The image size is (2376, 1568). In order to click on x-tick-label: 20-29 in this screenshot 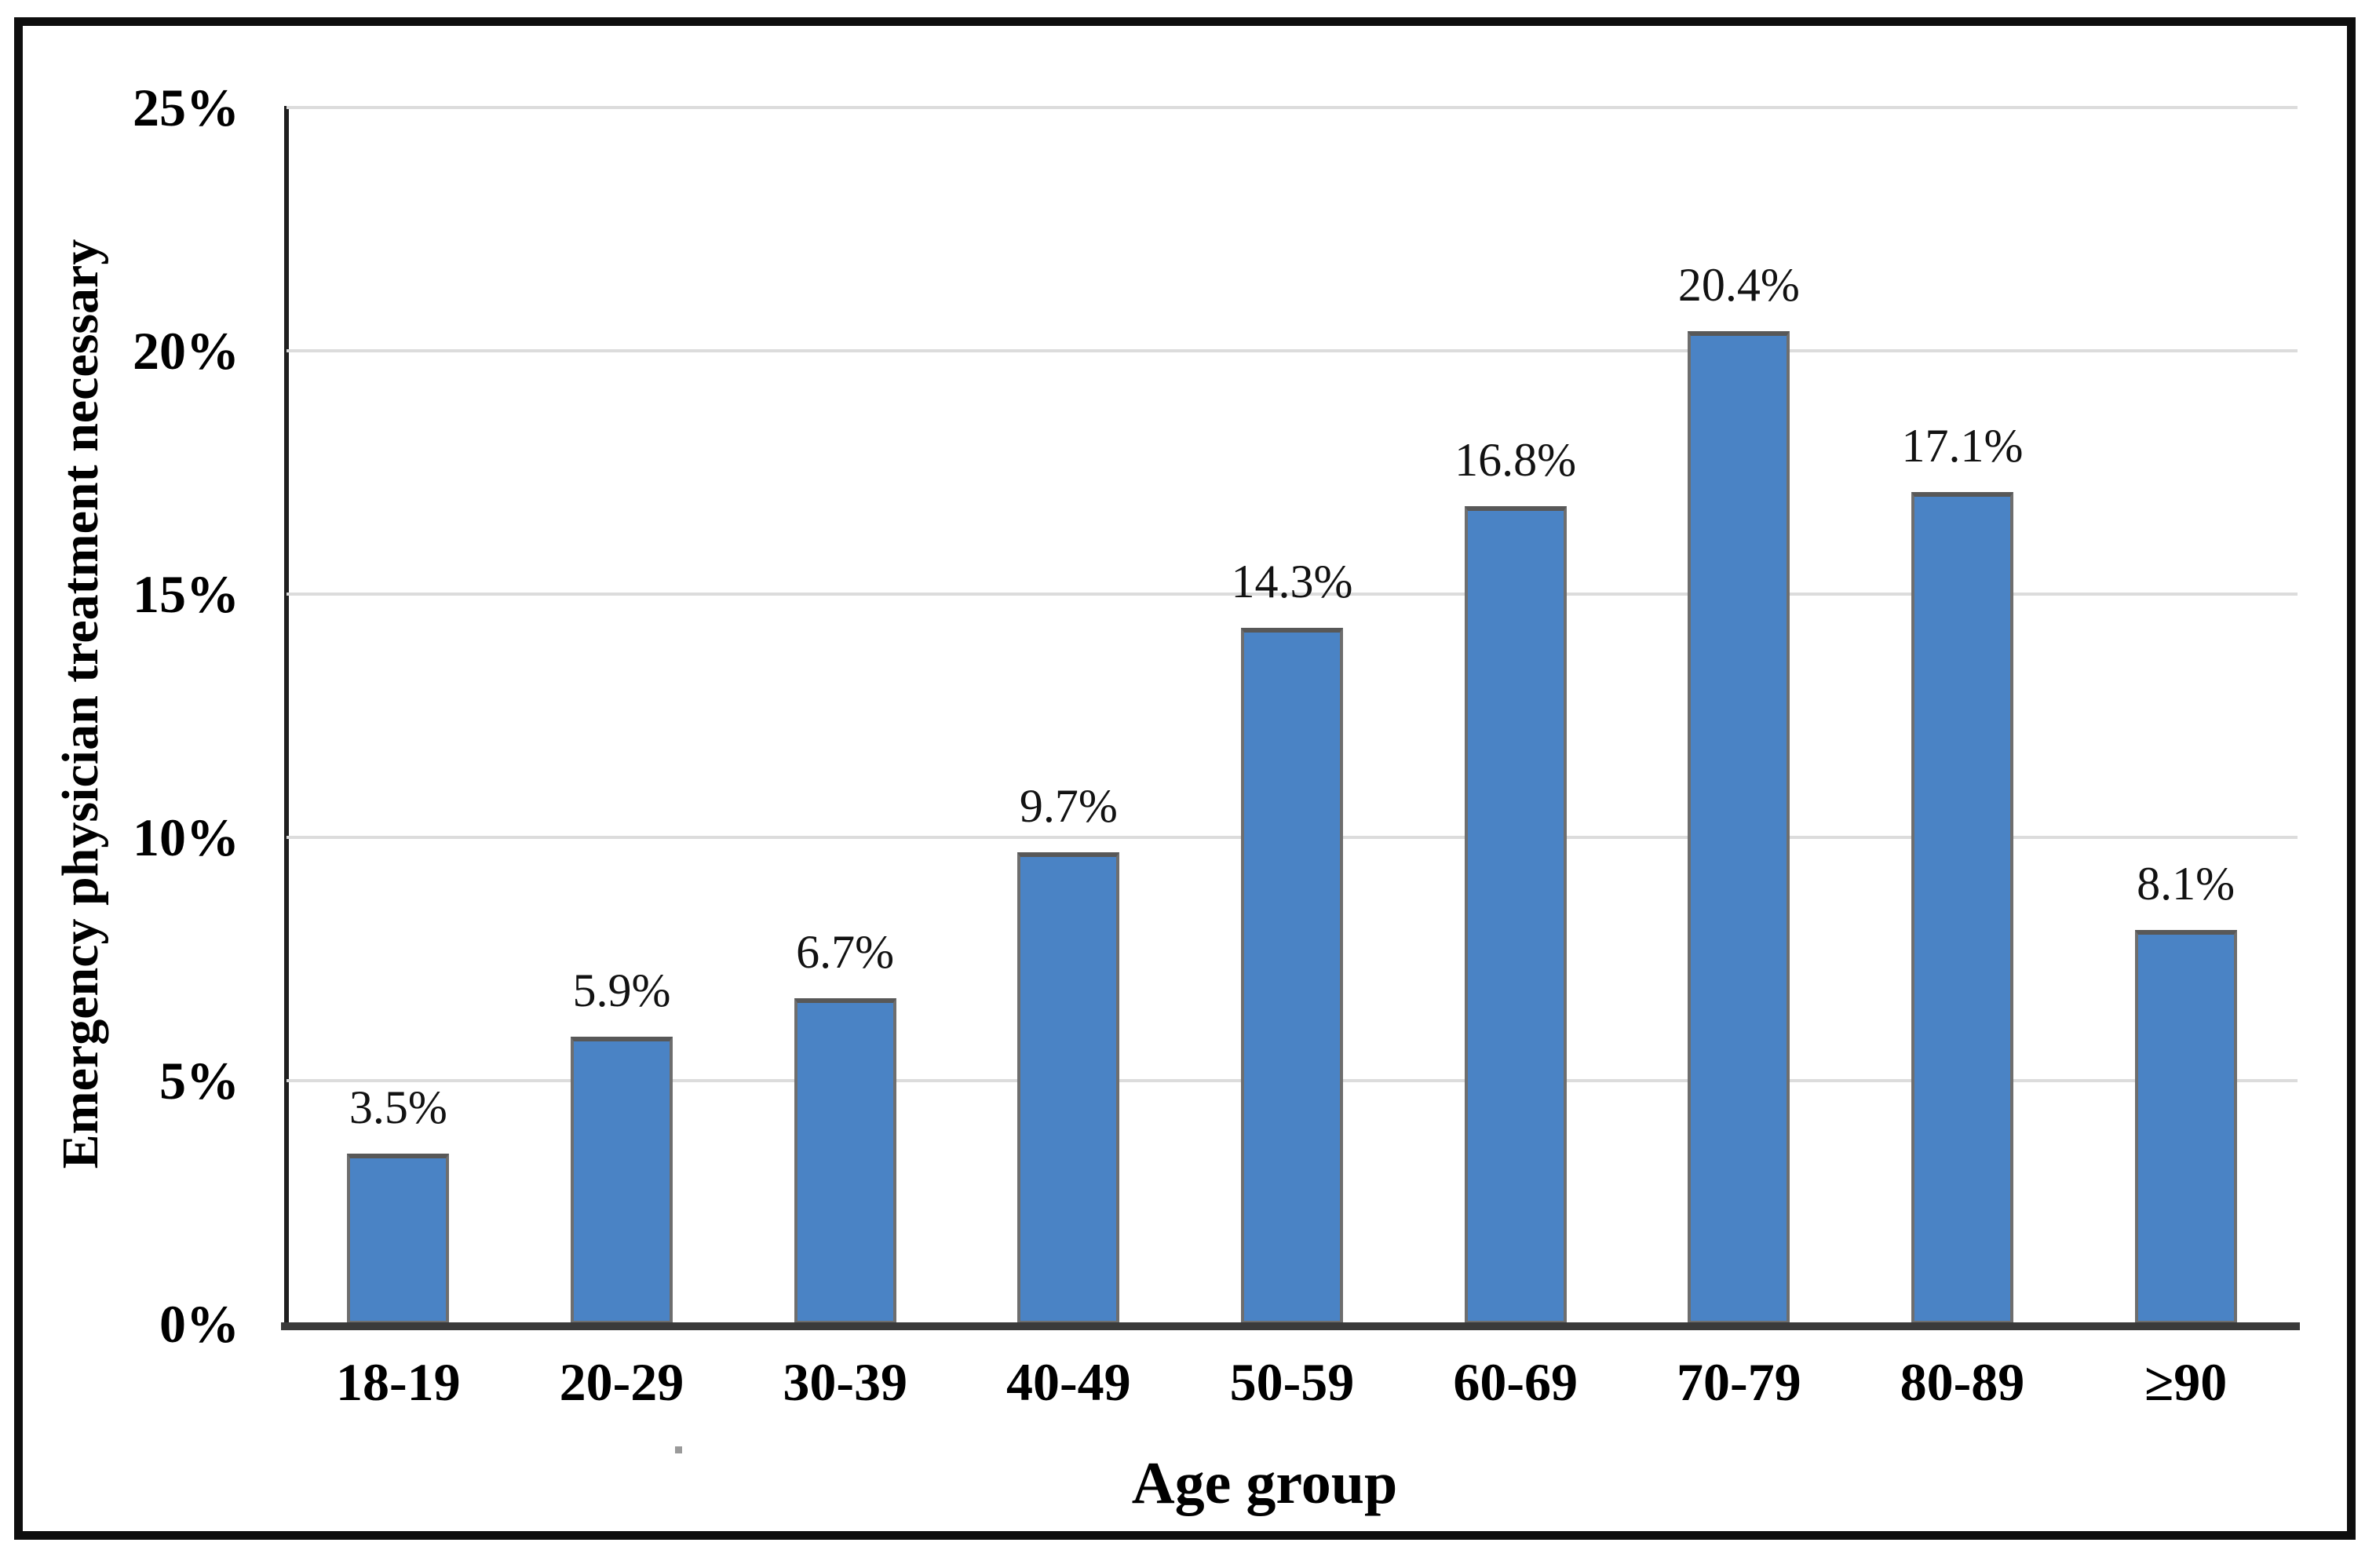, I will do `click(622, 1382)`.